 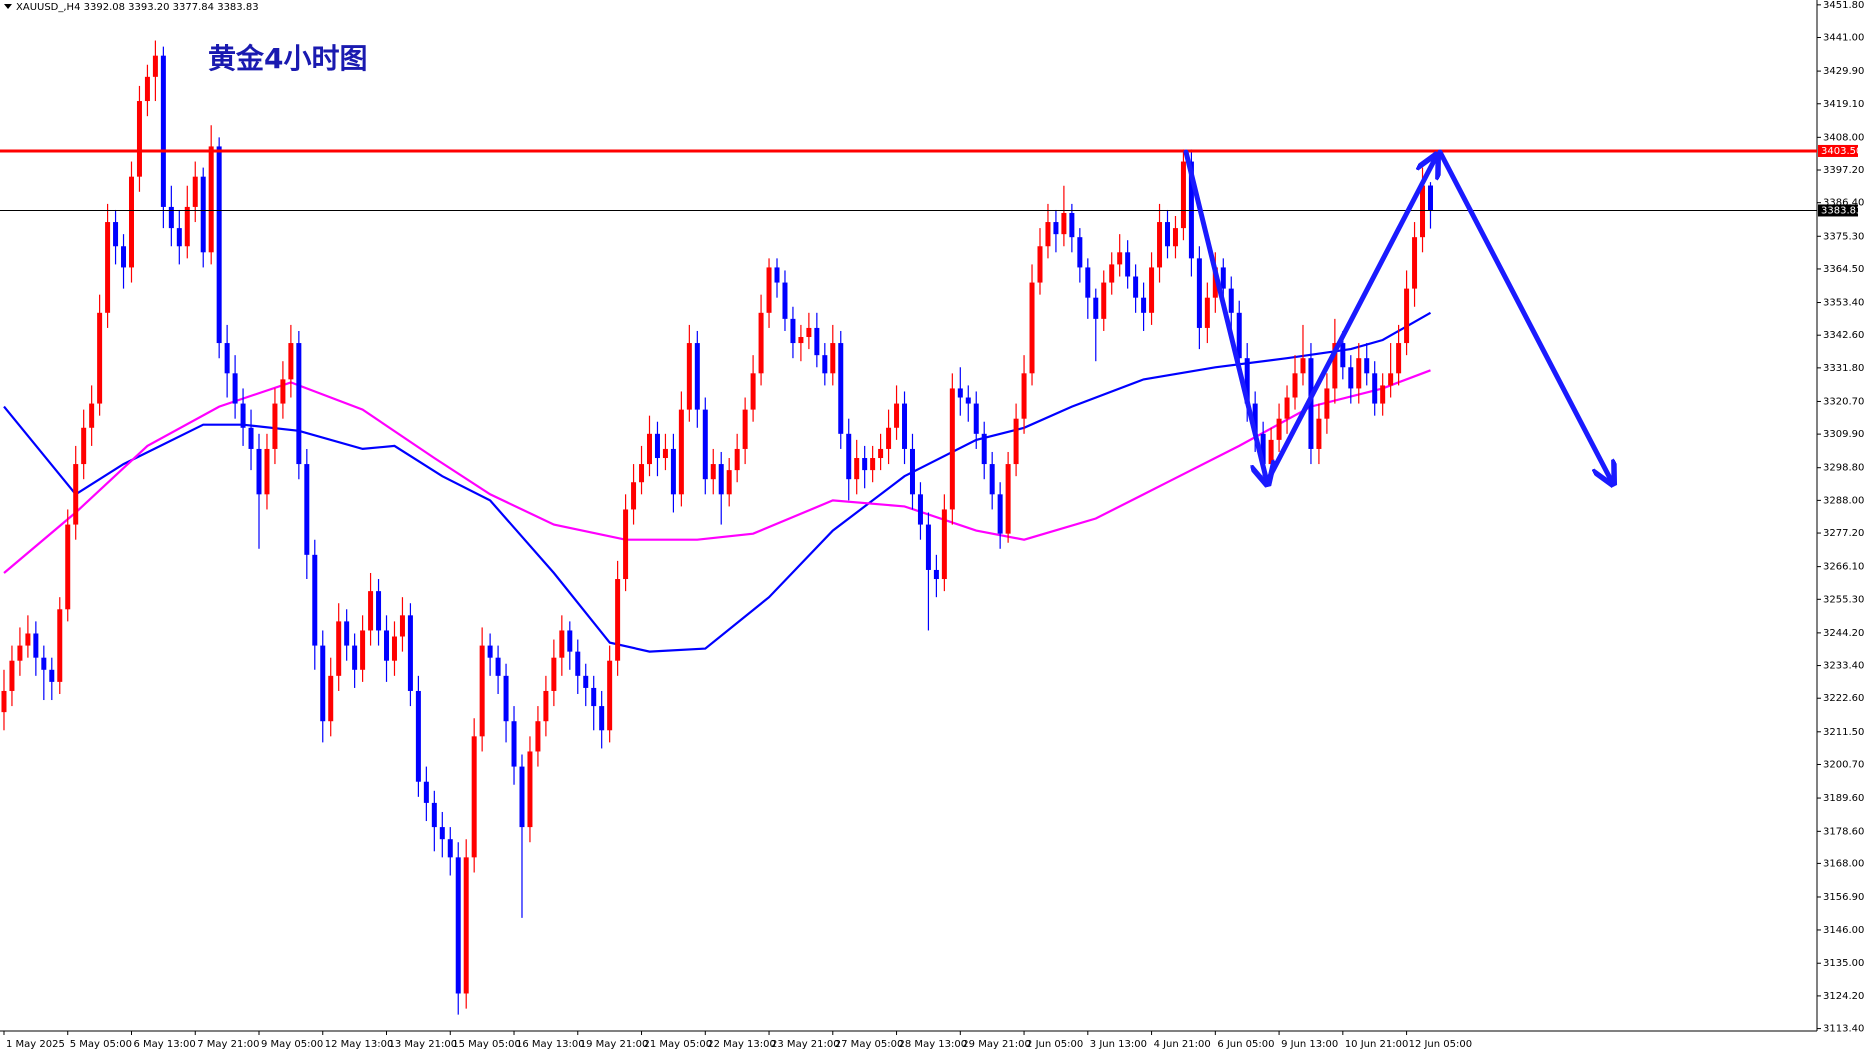 I want to click on y-tick-label: 3113.40, so click(x=1843, y=1029).